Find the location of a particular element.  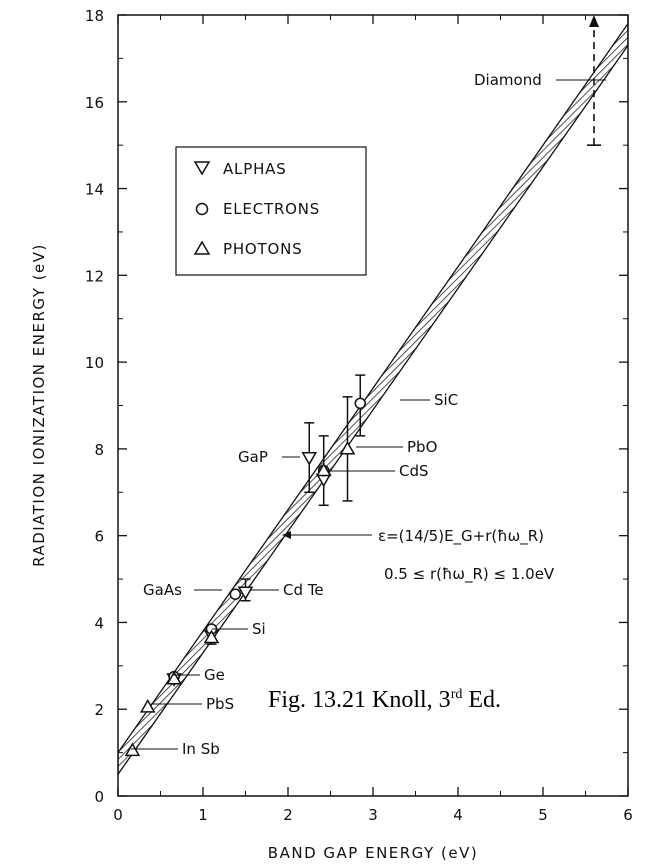

y-tick-label: 8 is located at coordinates (99, 450).